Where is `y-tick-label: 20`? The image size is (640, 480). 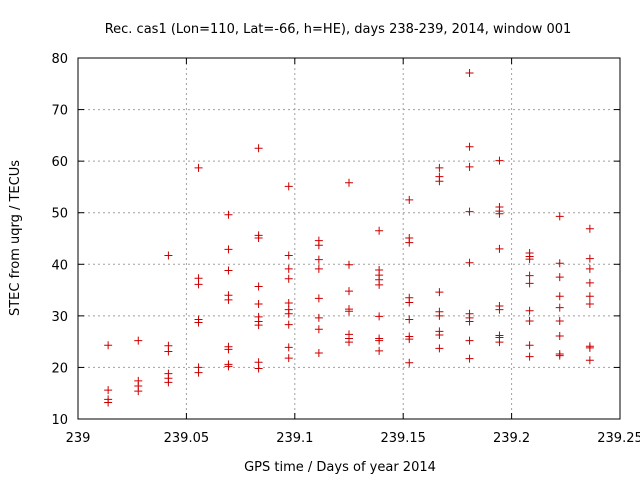 y-tick-label: 20 is located at coordinates (59, 368).